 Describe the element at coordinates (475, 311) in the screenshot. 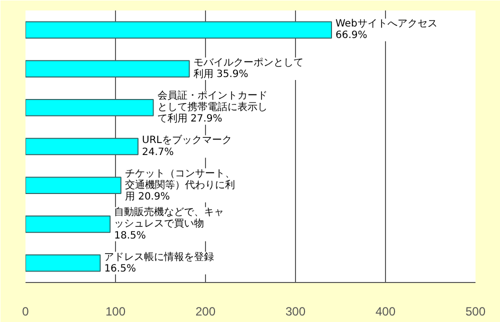

I see `x-tick-label: 500` at that location.